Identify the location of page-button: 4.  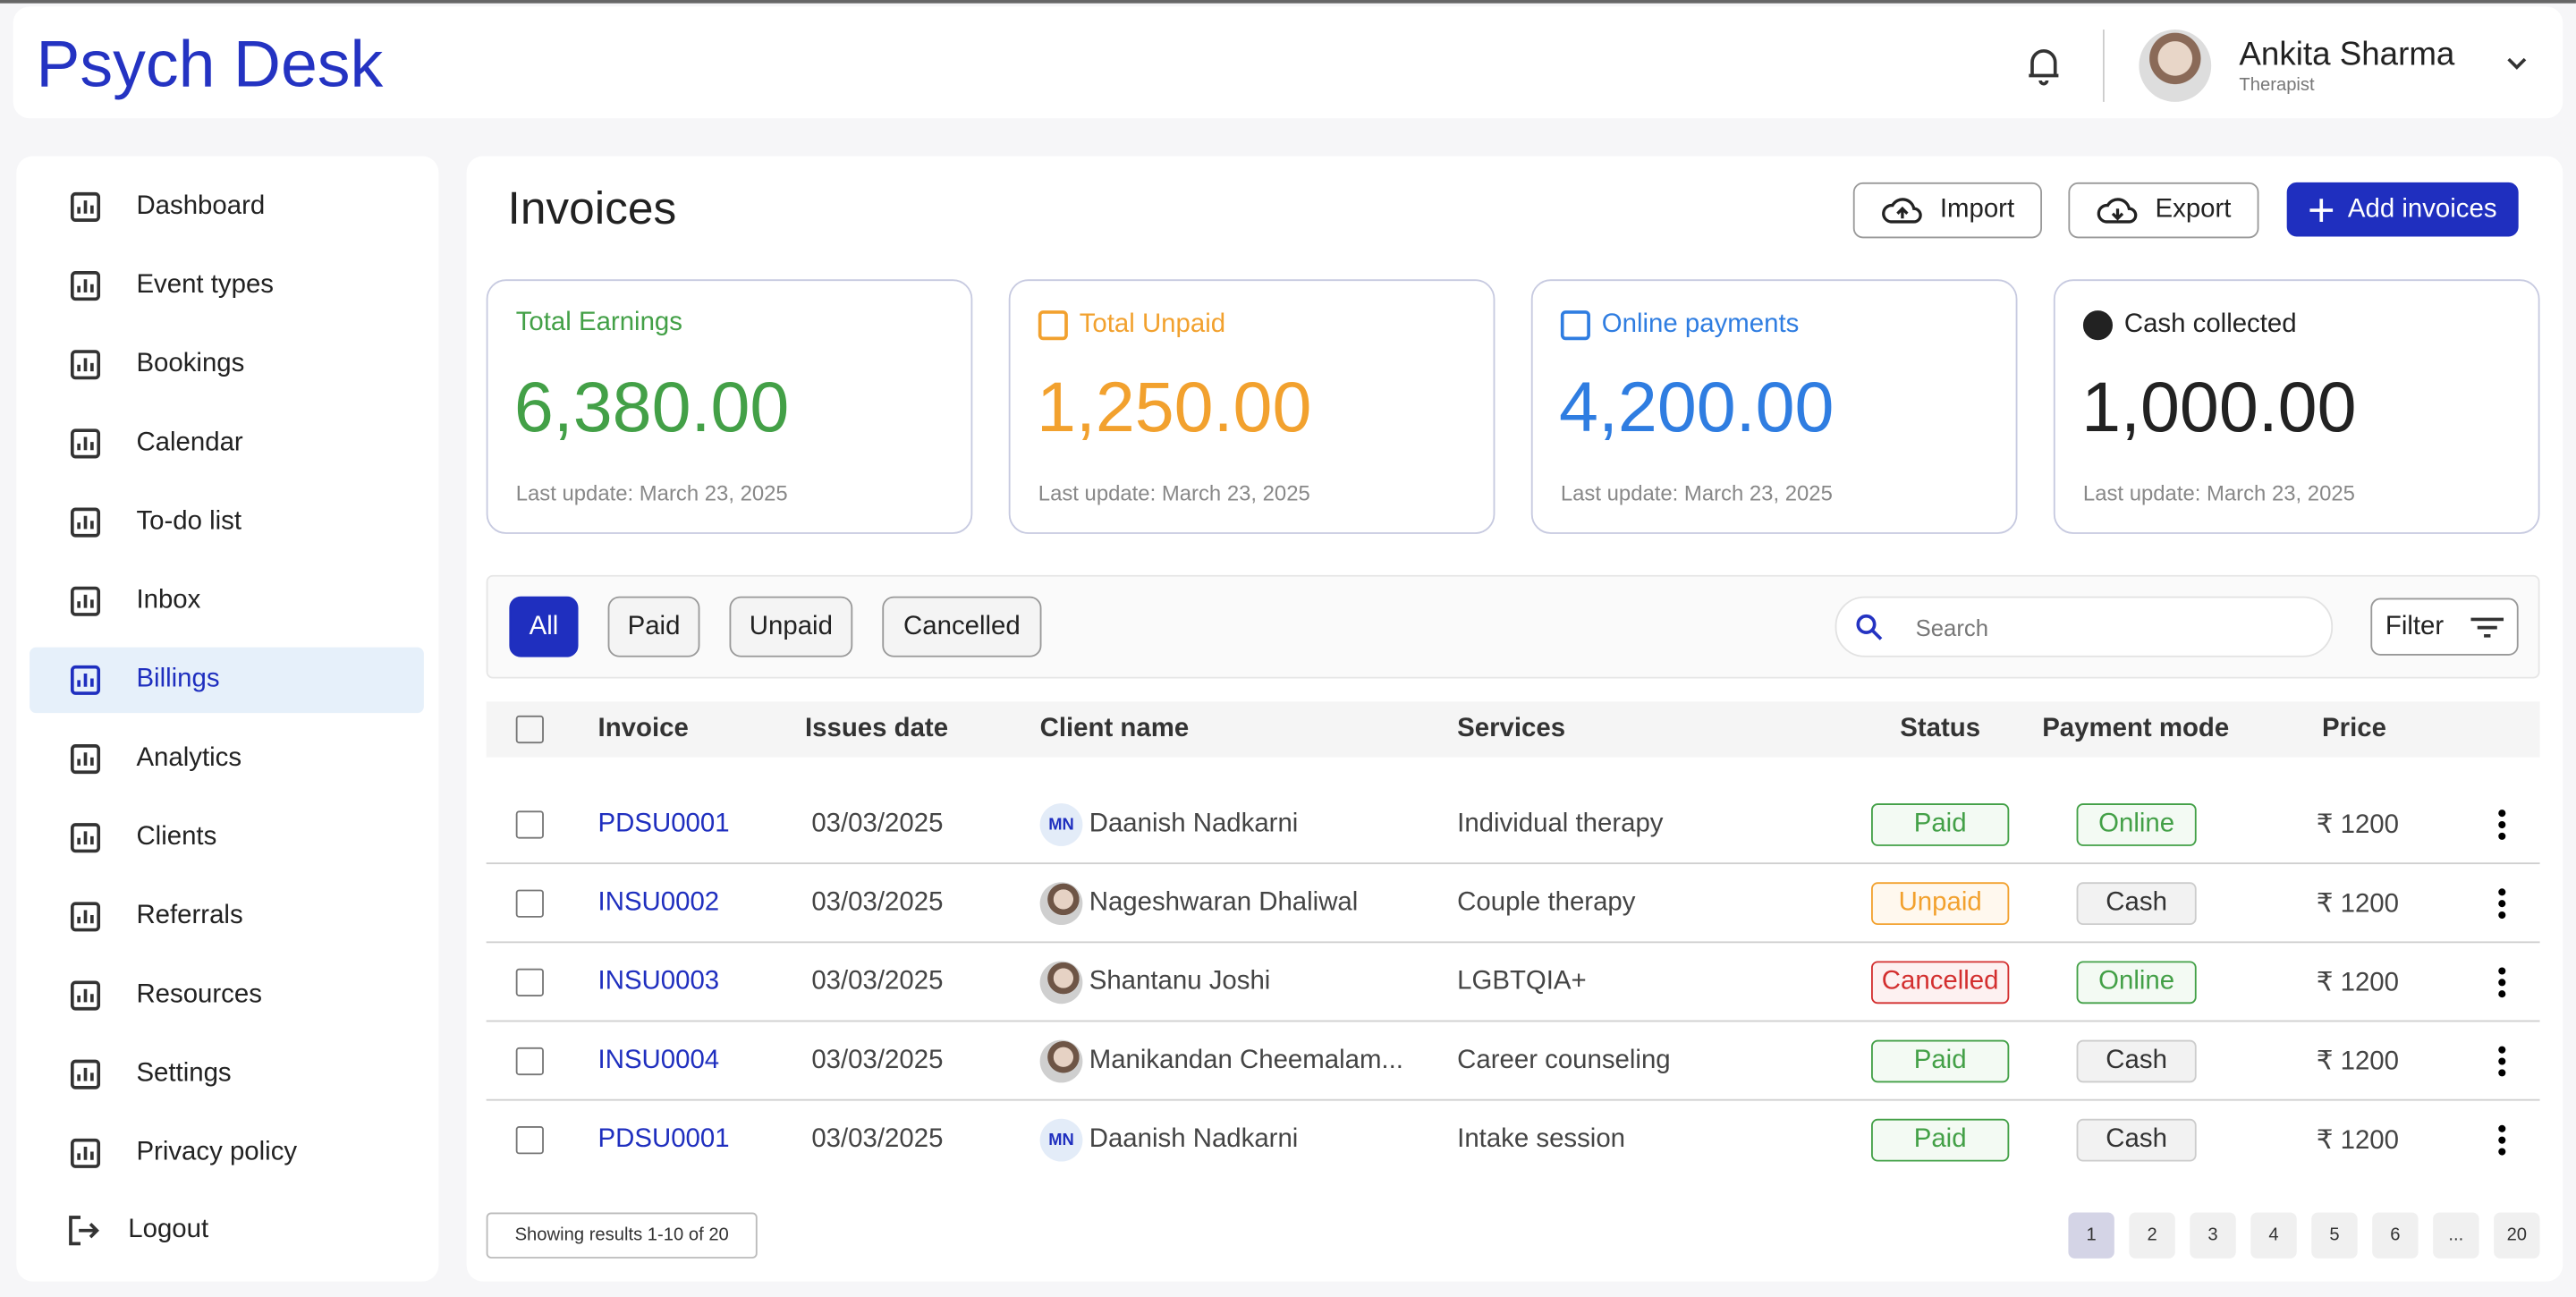
(2273, 1235).